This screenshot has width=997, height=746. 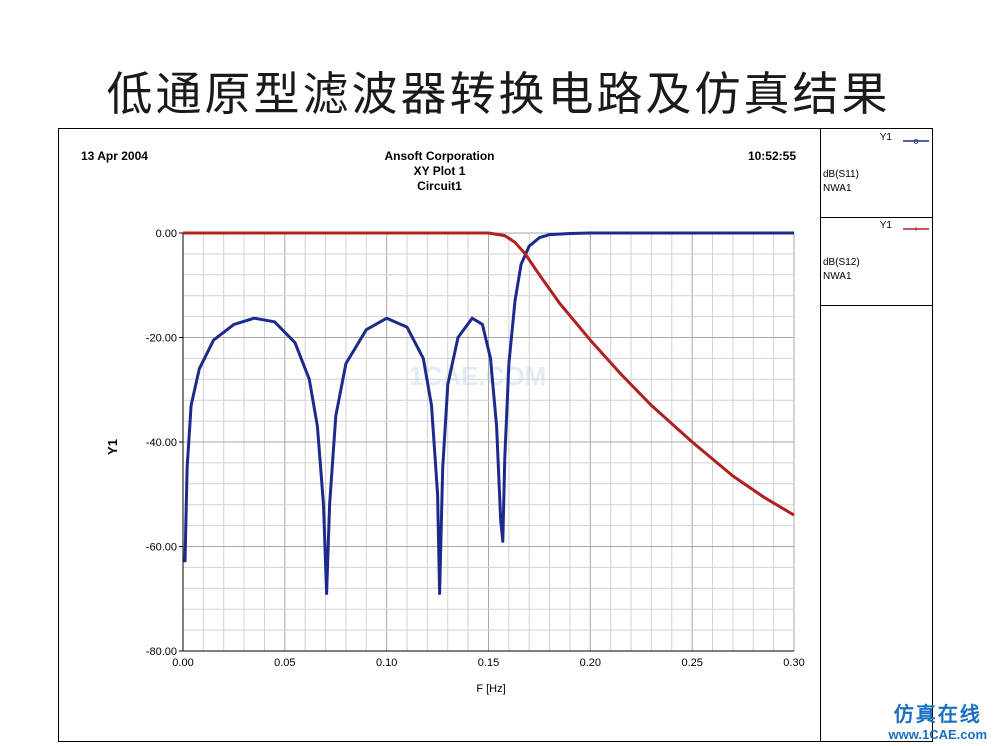 What do you see at coordinates (161, 548) in the screenshot?
I see `y-tick-label: -60.00` at bounding box center [161, 548].